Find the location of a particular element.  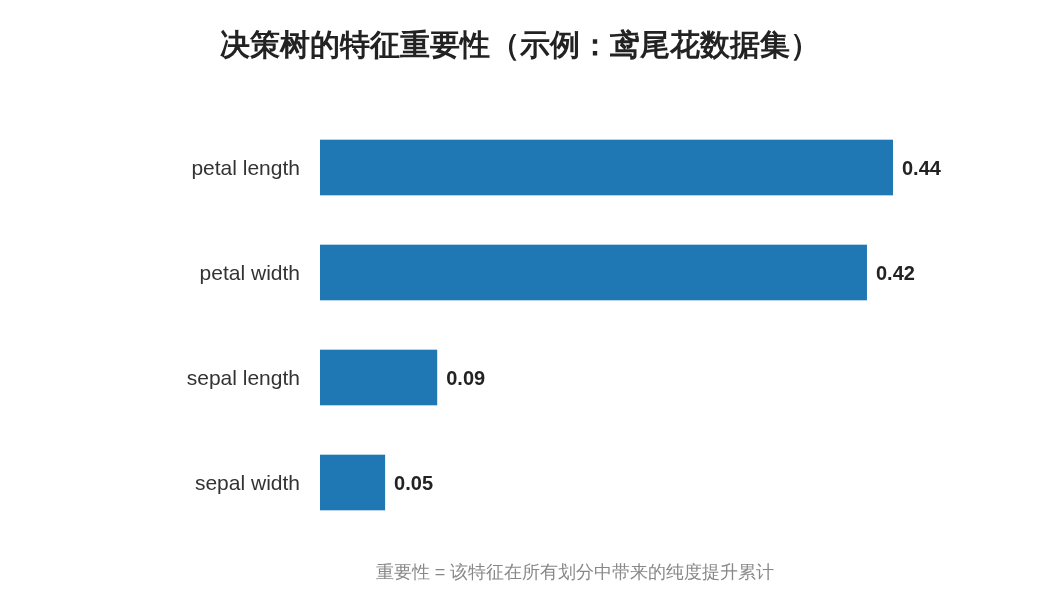

y-tick-label: petal length is located at coordinates (245, 167).